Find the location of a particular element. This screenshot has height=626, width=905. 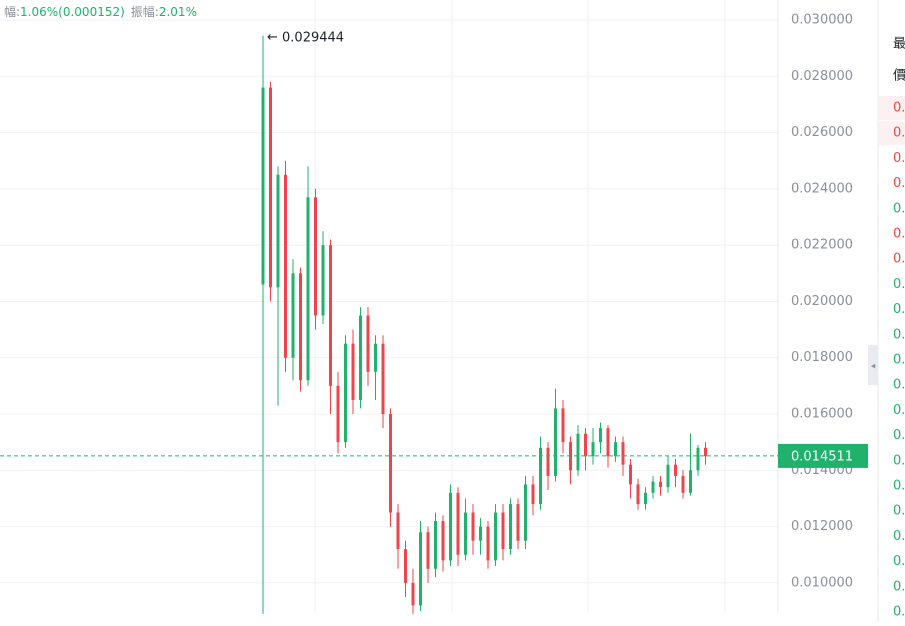

amplitude-label: 振幅: is located at coordinates (145, 11).